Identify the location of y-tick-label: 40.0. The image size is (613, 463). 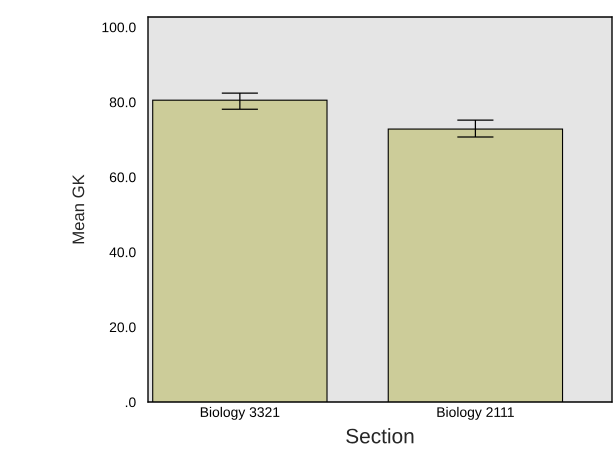
(122, 252).